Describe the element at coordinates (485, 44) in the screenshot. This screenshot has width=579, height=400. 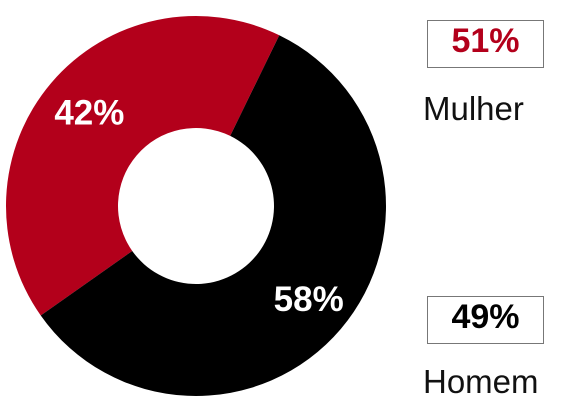
I see `mulher-stat-box: 51%` at that location.